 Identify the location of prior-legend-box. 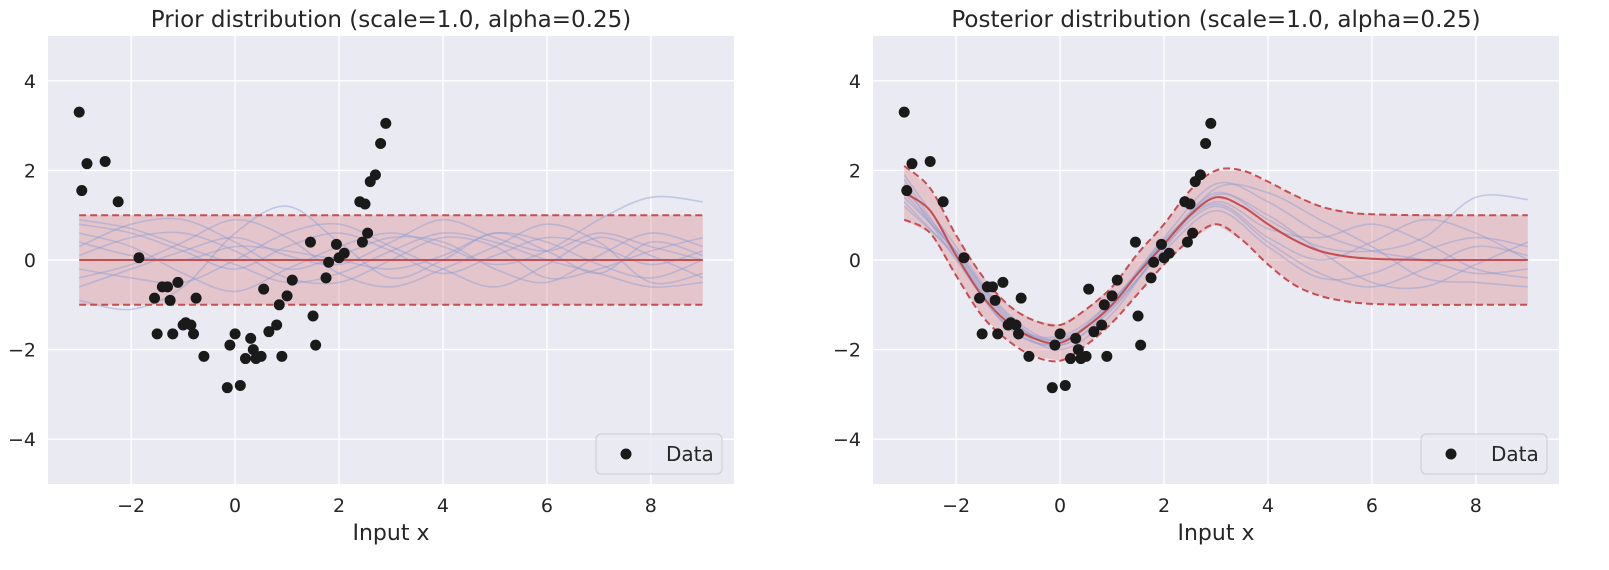
(659, 454).